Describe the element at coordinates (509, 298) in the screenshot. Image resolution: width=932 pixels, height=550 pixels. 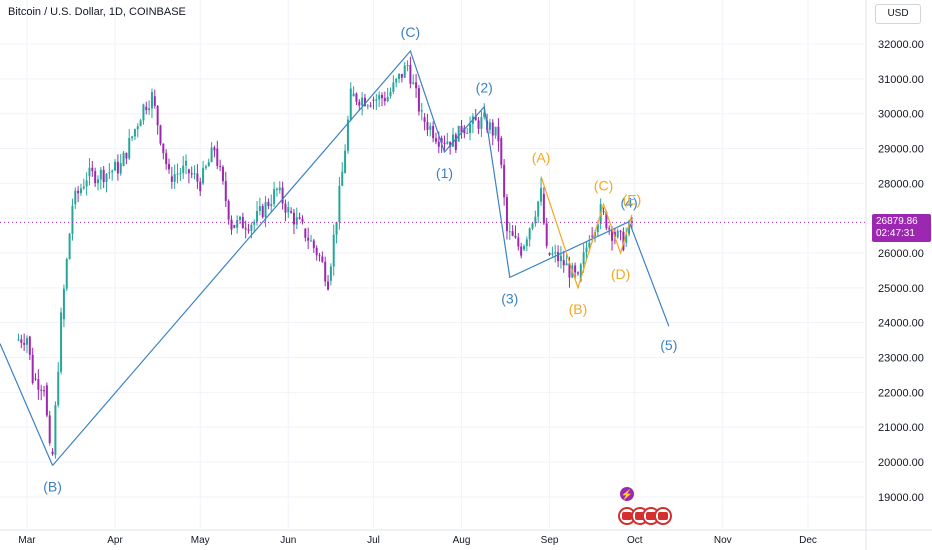
I see `wave-blue-label: (3)` at that location.